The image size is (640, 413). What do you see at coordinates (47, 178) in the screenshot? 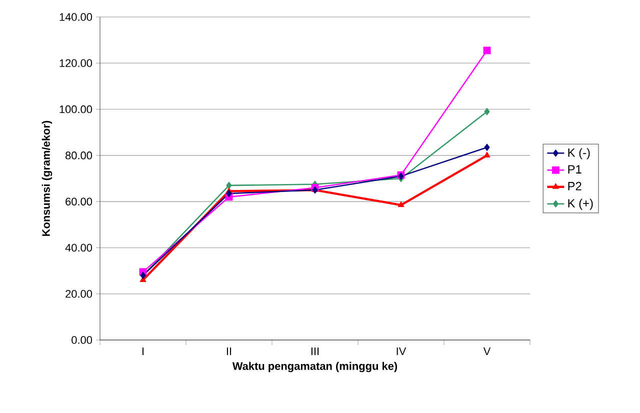
I see `y-axis-title: Konsumsi (gram/ekor)` at bounding box center [47, 178].